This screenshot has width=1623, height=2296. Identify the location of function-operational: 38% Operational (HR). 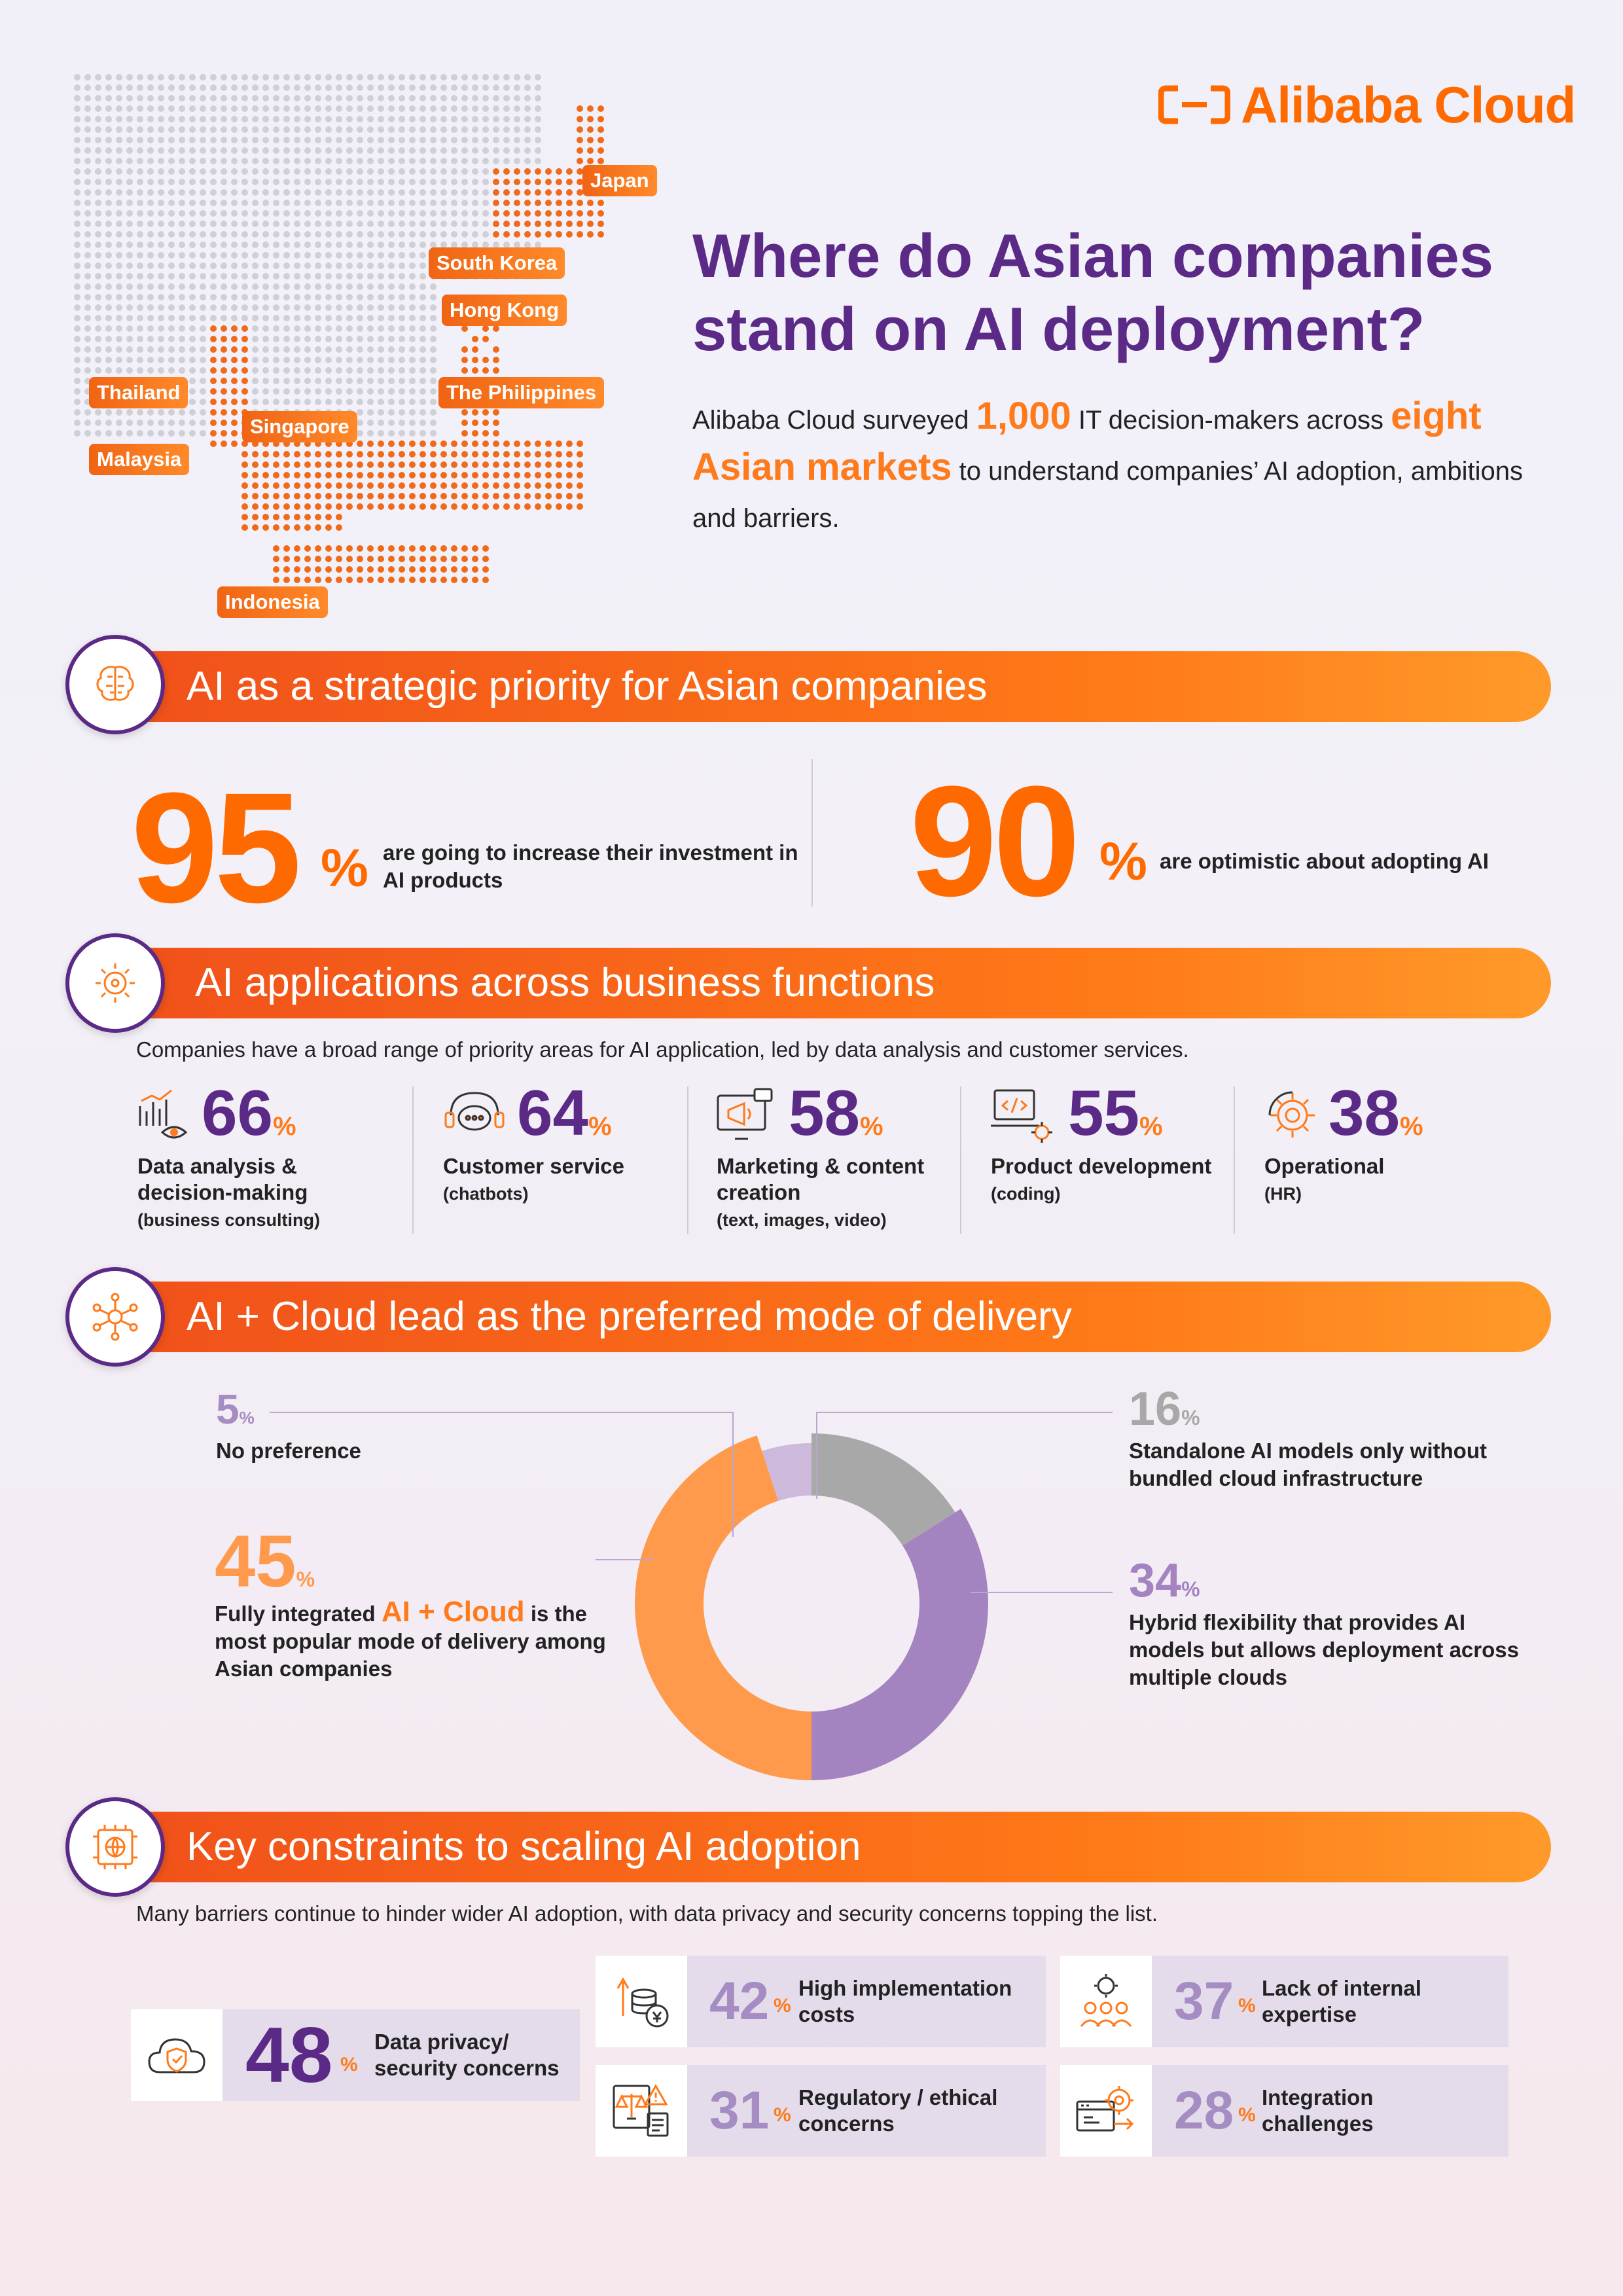
(1400, 1155).